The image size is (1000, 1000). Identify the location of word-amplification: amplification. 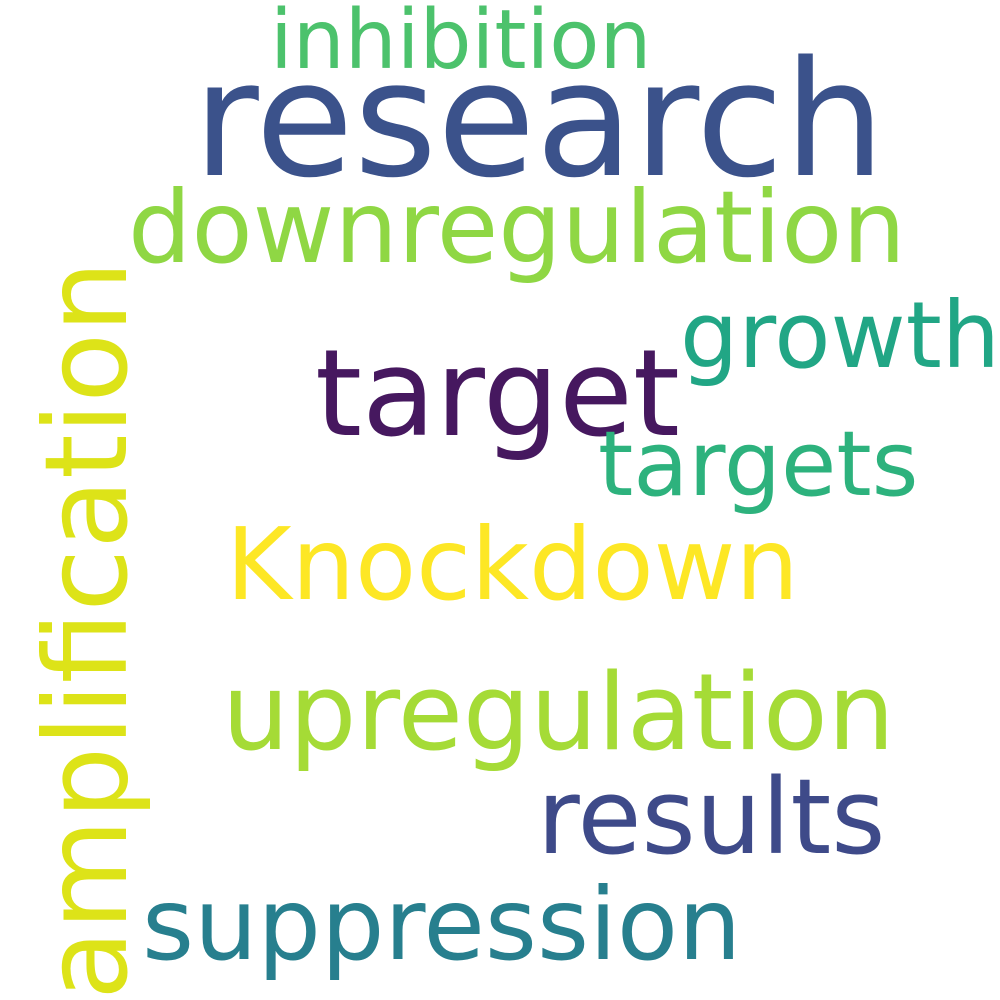
(86, 630).